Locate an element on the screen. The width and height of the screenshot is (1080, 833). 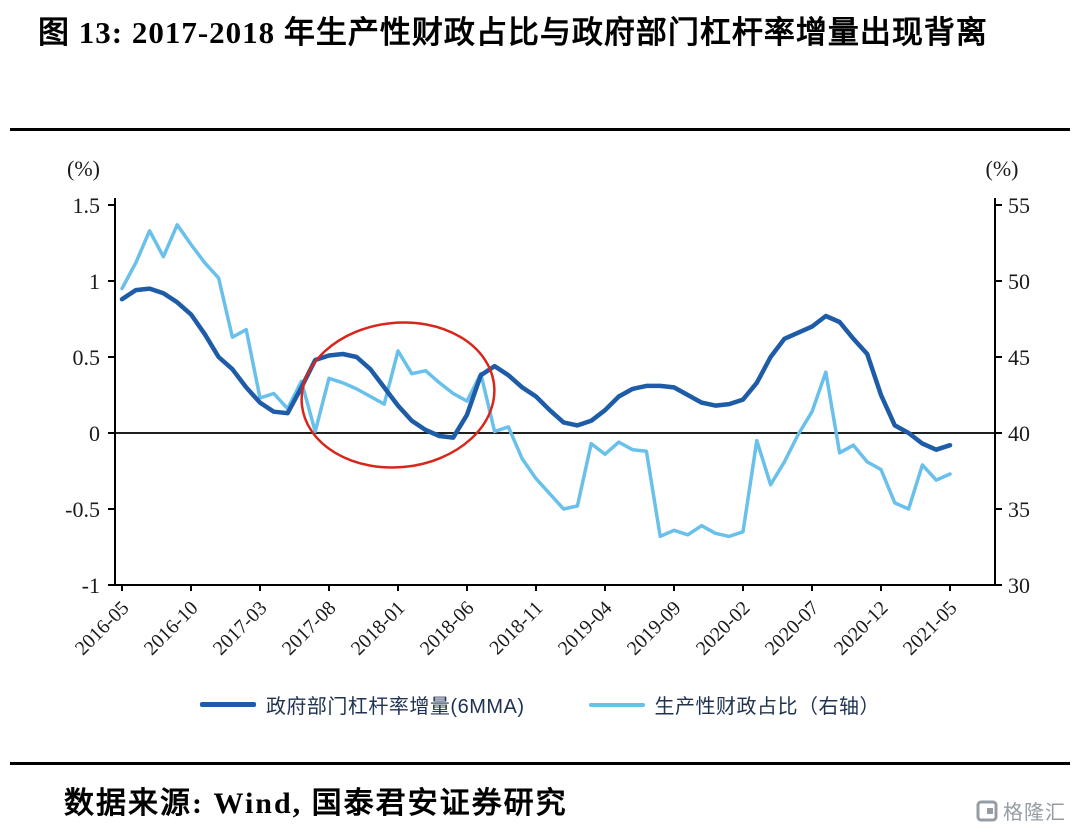
left-axis-tick-label: 0.5 is located at coordinates (87, 357).